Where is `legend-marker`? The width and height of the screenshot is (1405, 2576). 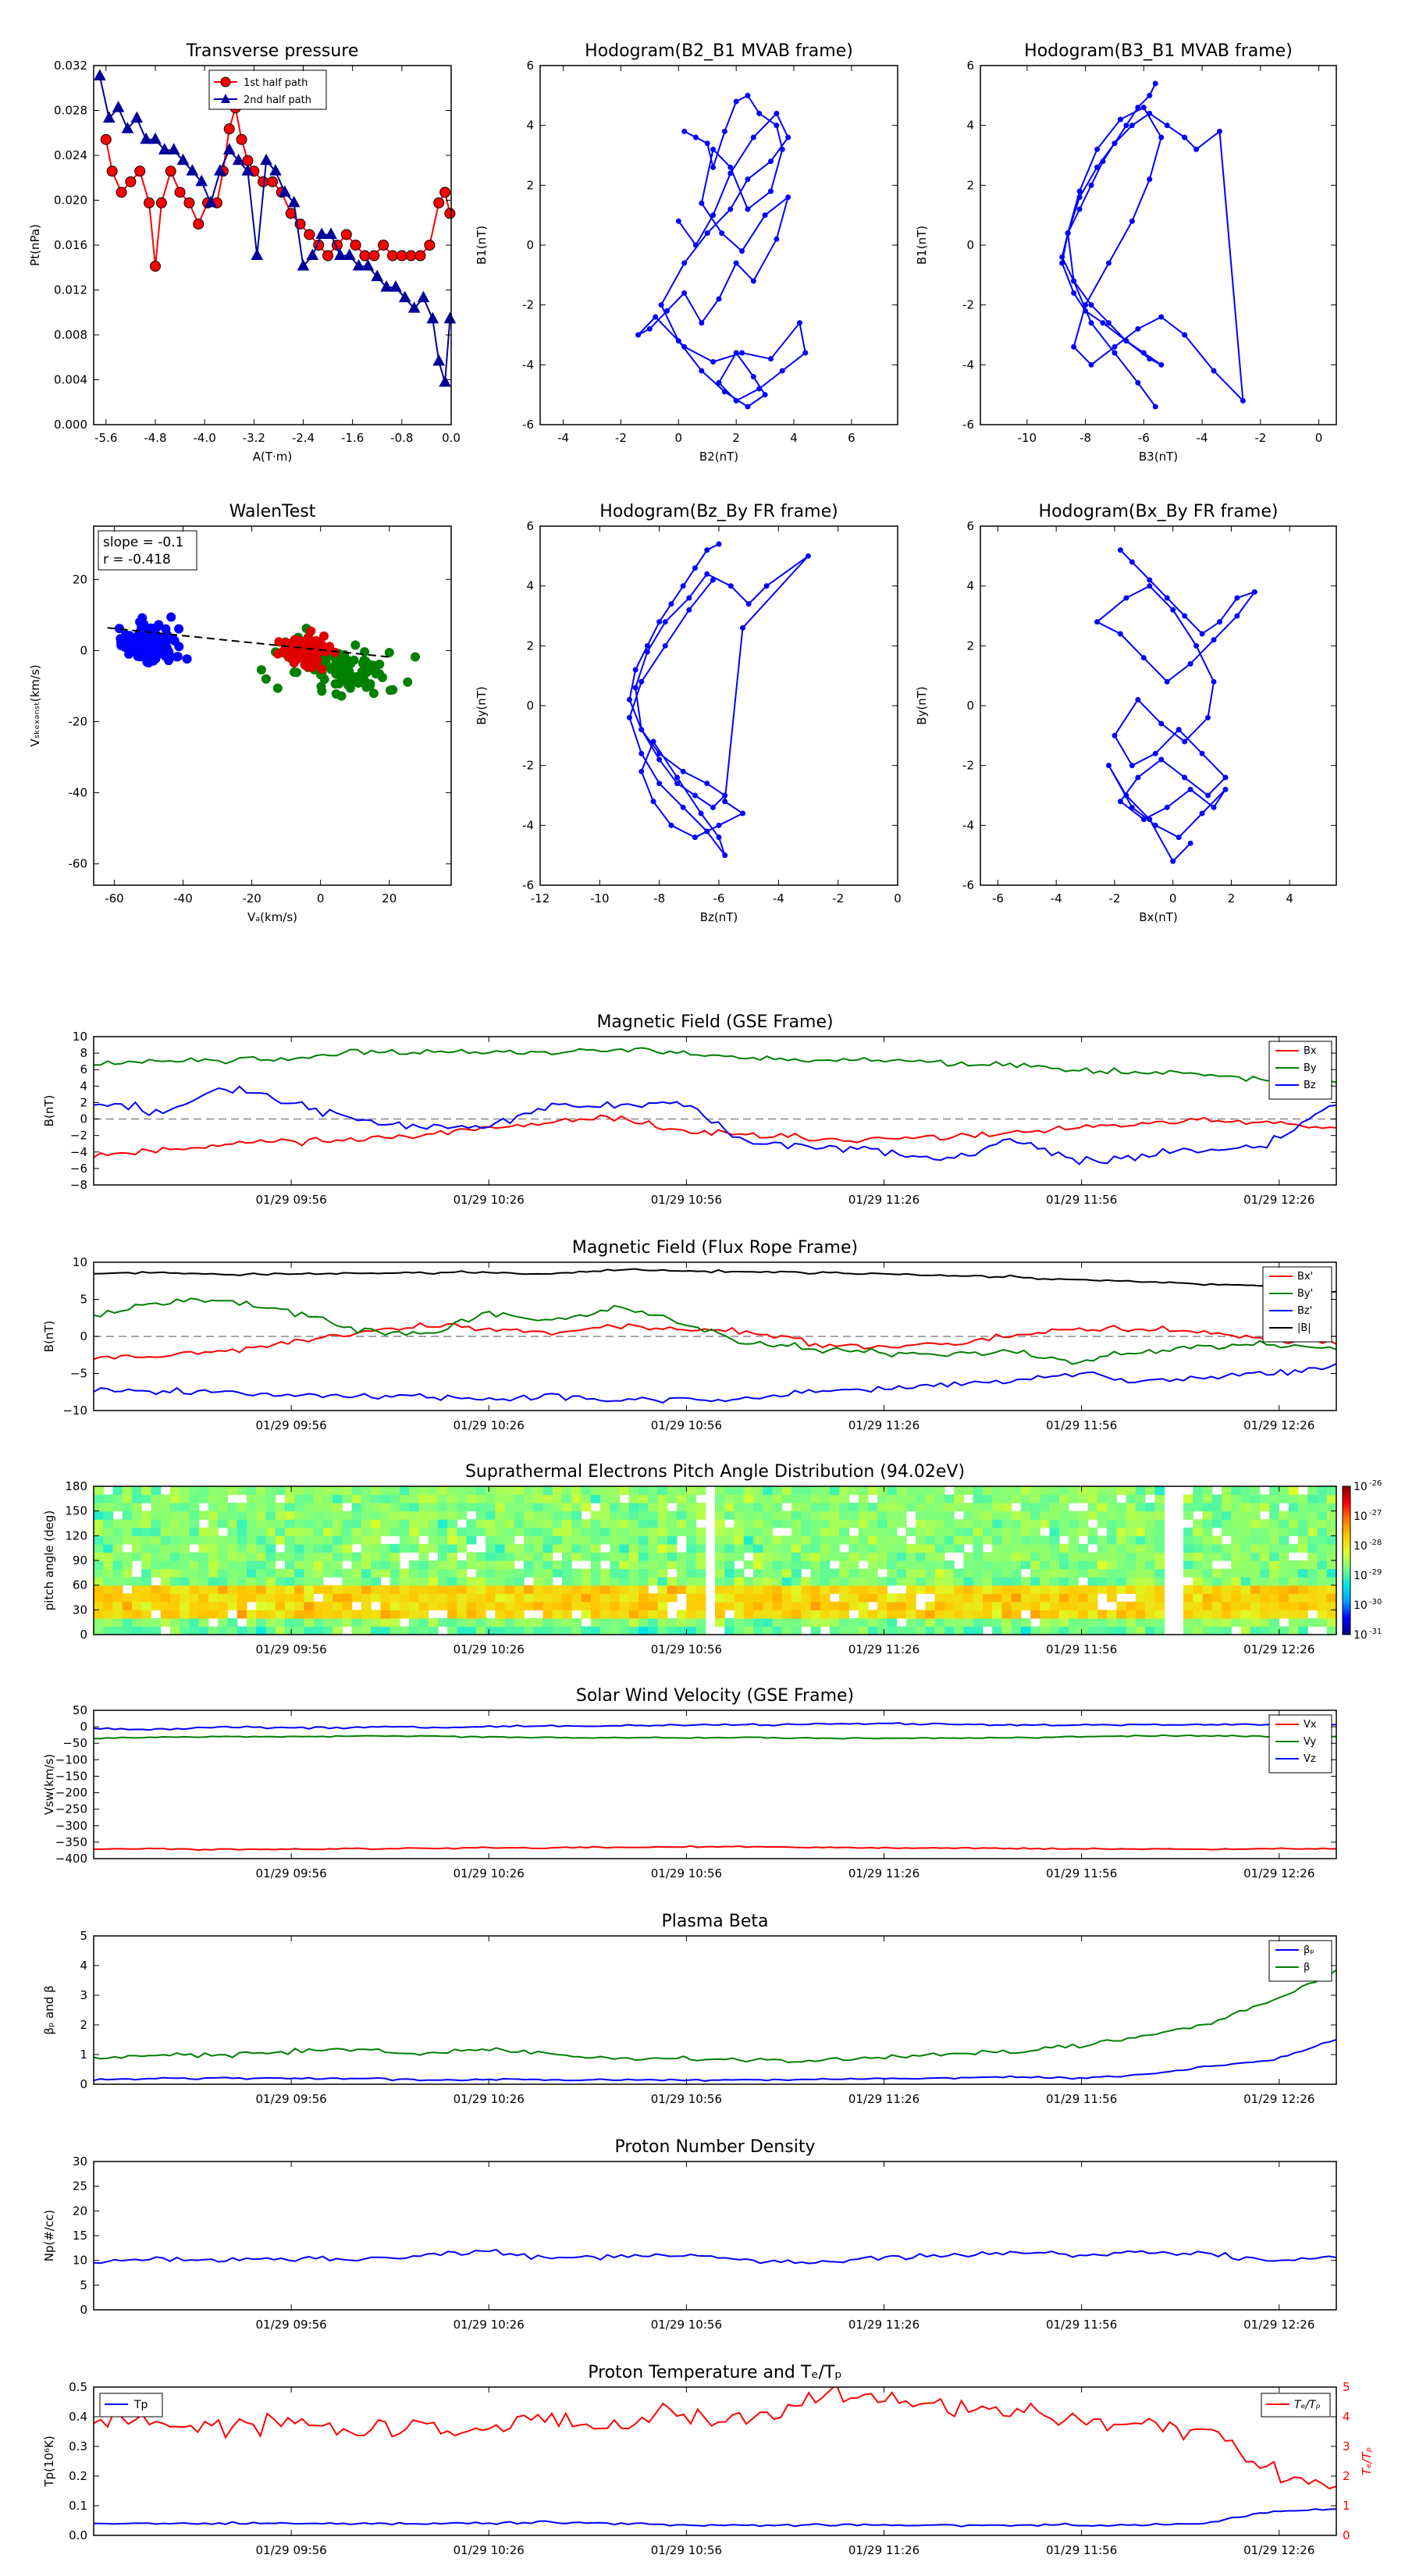
legend-marker is located at coordinates (225, 81).